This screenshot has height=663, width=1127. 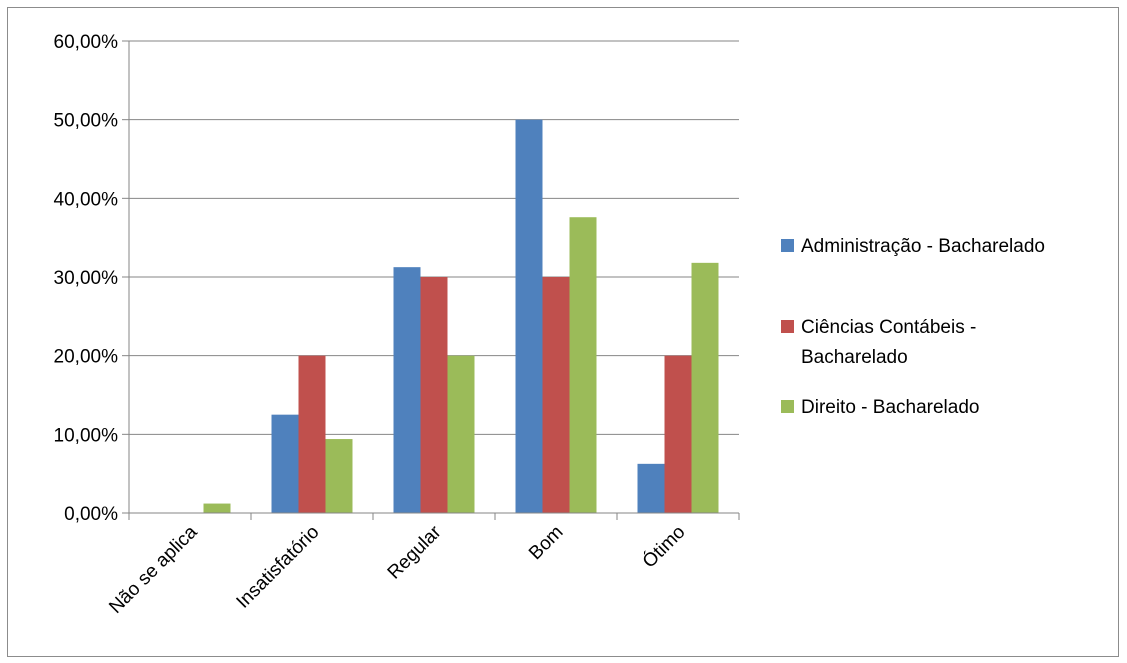 I want to click on x-category-label: Insatisfatório, so click(x=278, y=567).